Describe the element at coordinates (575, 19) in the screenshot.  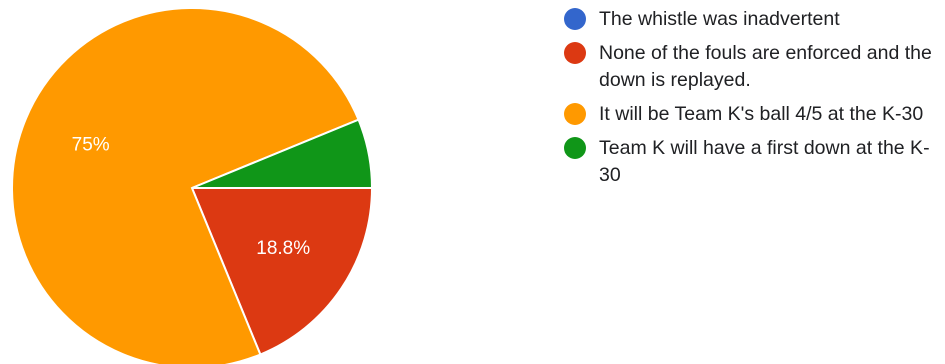
I see `legend-swatch-blue` at that location.